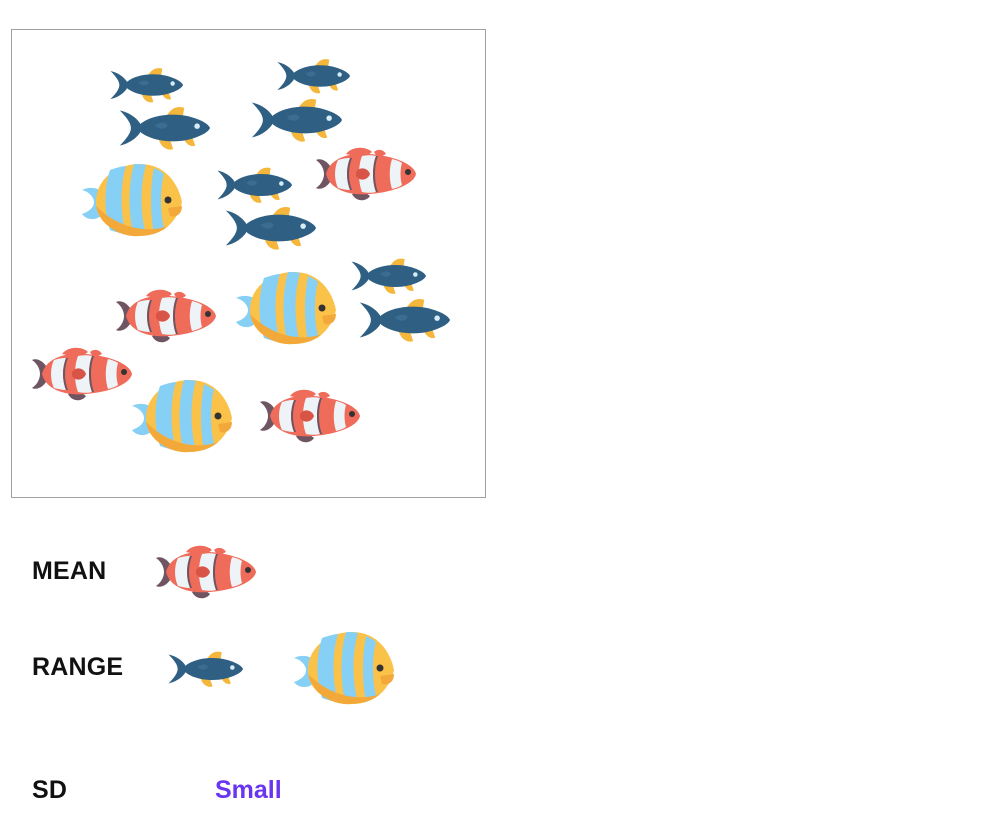 This screenshot has width=1000, height=825. Describe the element at coordinates (206, 572) in the screenshot. I see `mean-clownfish-icon` at that location.